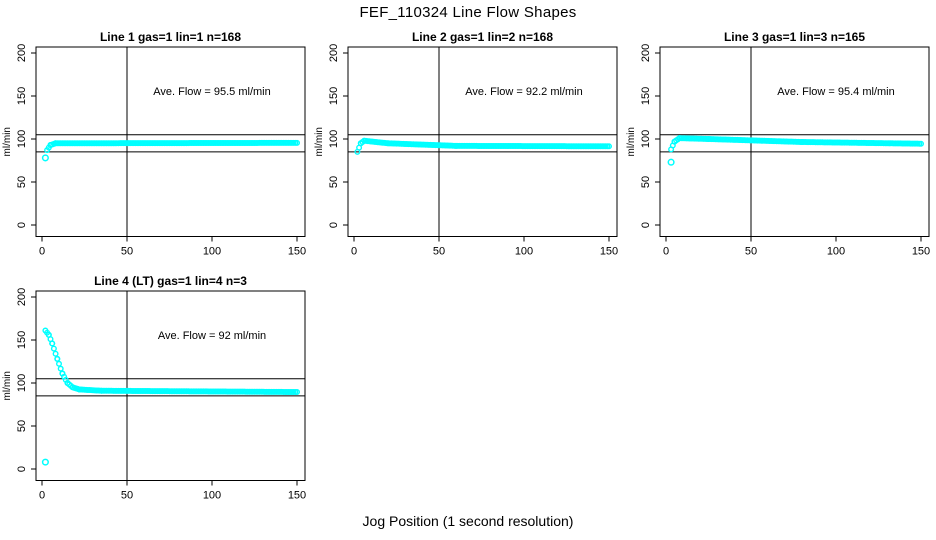  Describe the element at coordinates (523, 92) in the screenshot. I see `ave-flow-annotation: Ave. Flow = 92.2 ml/min` at that location.